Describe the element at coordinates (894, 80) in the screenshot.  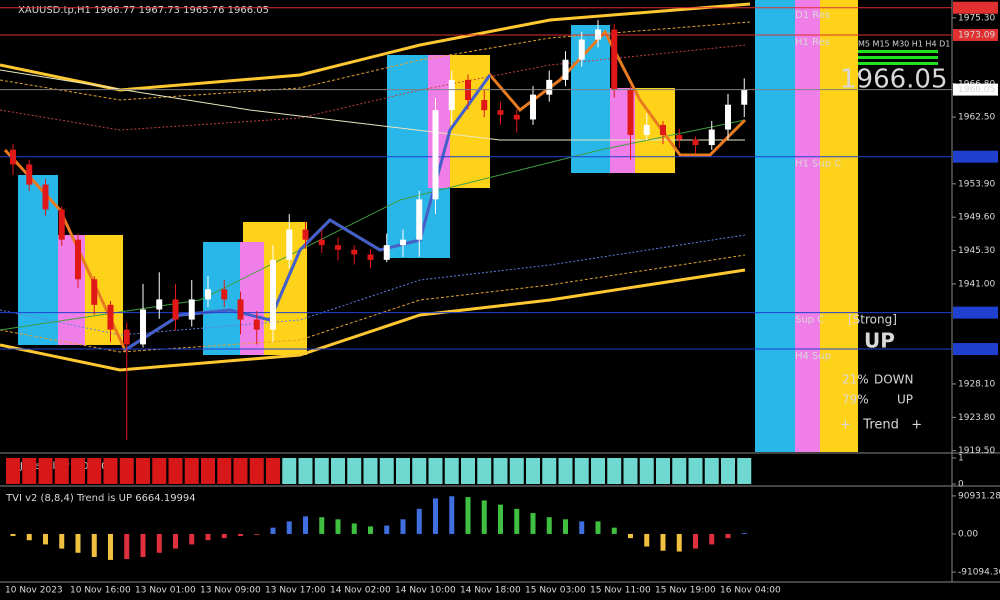
I see `price-big: 1966.05` at that location.